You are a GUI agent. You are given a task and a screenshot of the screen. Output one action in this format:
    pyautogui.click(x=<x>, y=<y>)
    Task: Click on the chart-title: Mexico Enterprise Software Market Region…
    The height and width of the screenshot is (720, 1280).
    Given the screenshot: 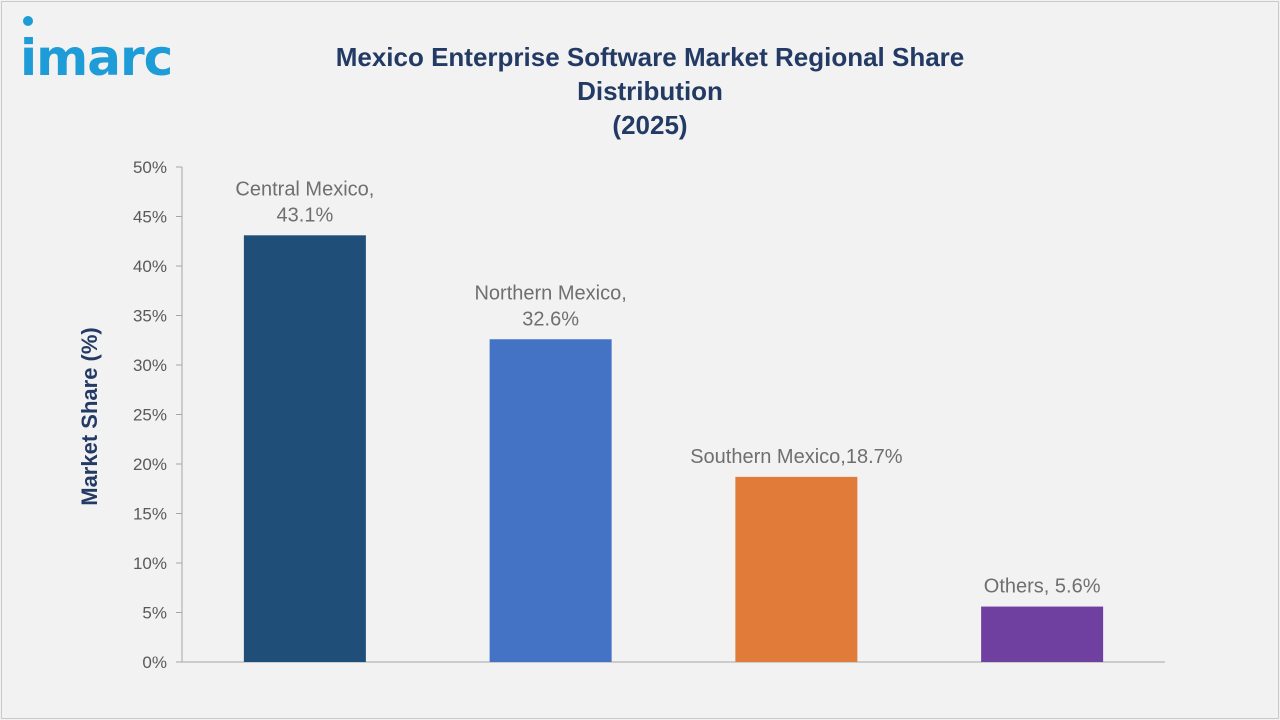 What is the action you would take?
    pyautogui.click(x=650, y=91)
    